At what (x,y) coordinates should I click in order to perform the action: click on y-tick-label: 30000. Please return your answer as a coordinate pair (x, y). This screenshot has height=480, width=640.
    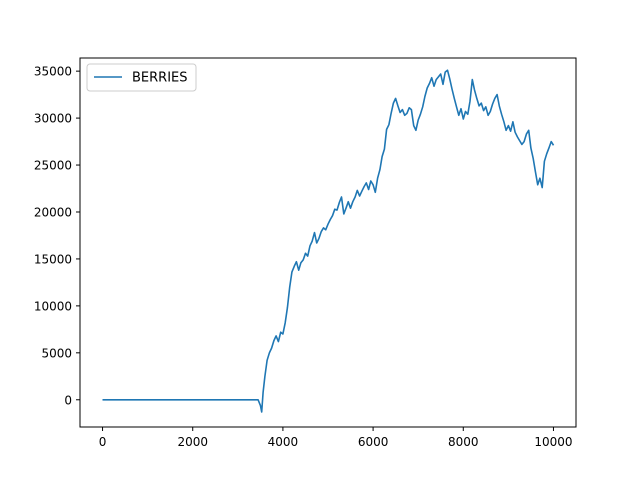
    Looking at the image, I should click on (53, 119).